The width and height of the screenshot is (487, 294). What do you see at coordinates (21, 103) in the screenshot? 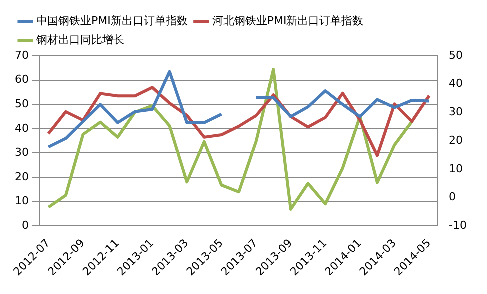
I see `y-tick-label: 50` at bounding box center [21, 103].